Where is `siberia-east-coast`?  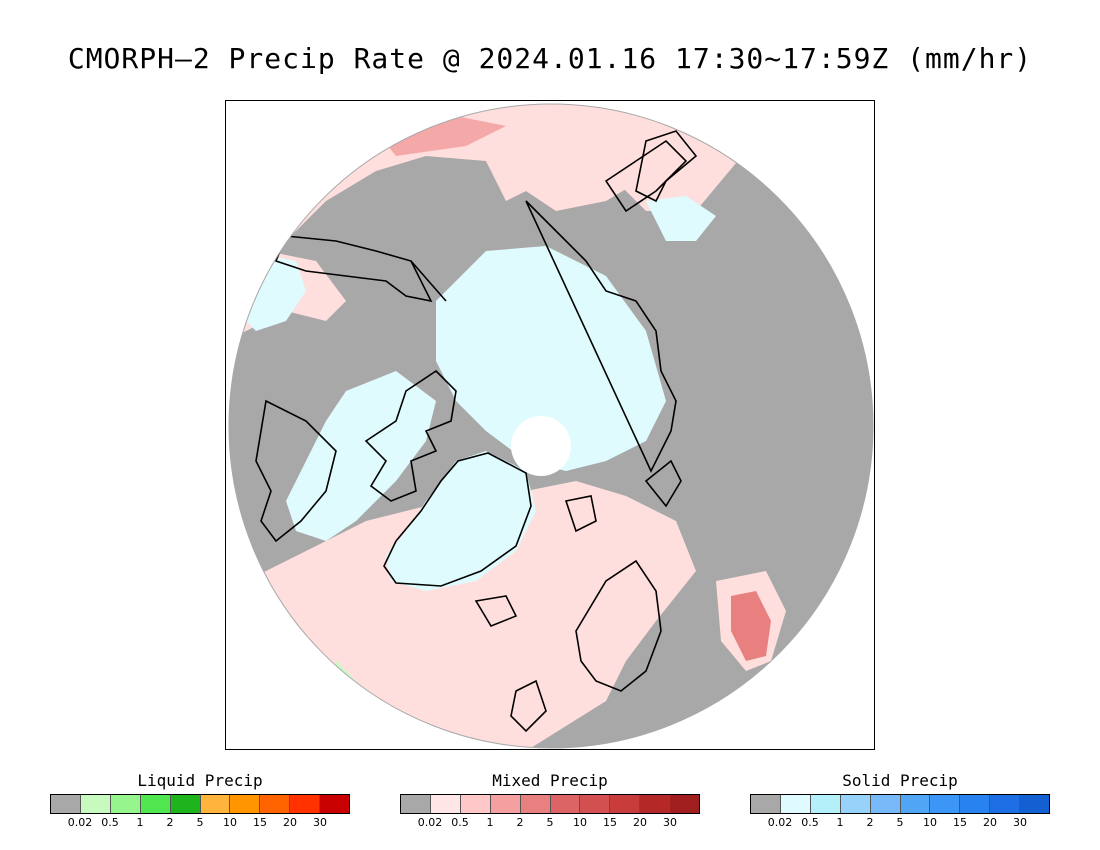
siberia-east-coast is located at coordinates (601, 336).